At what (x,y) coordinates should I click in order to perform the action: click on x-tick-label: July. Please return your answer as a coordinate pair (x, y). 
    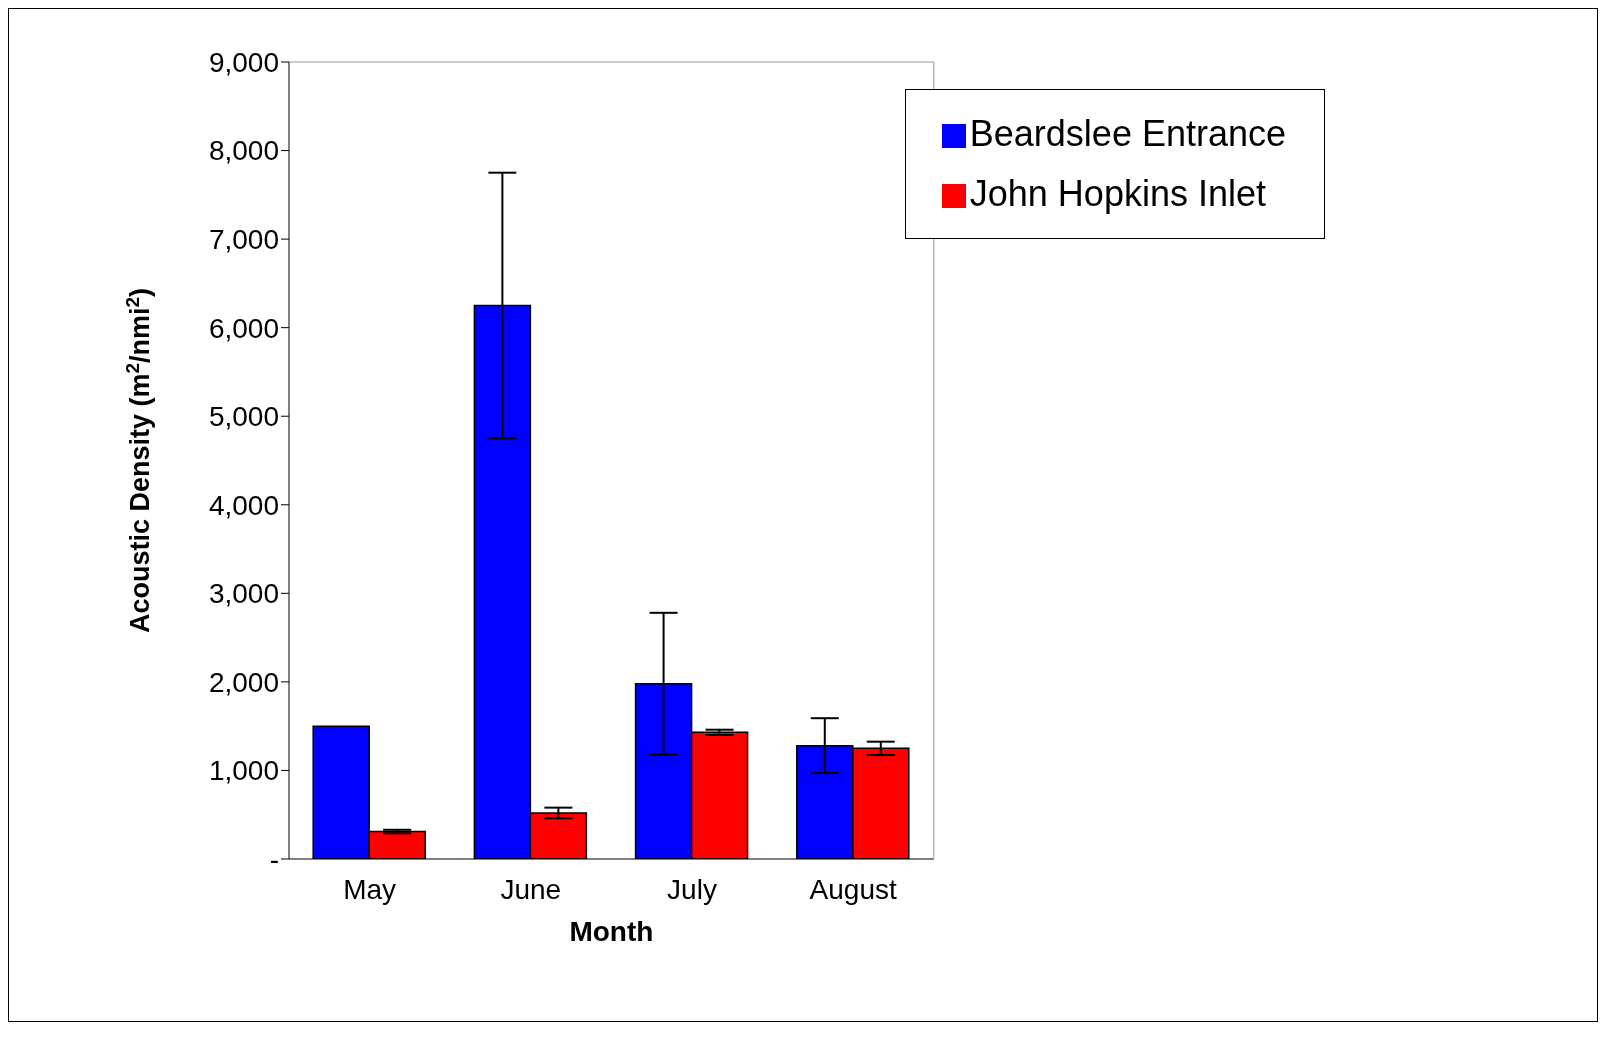
    Looking at the image, I should click on (692, 889).